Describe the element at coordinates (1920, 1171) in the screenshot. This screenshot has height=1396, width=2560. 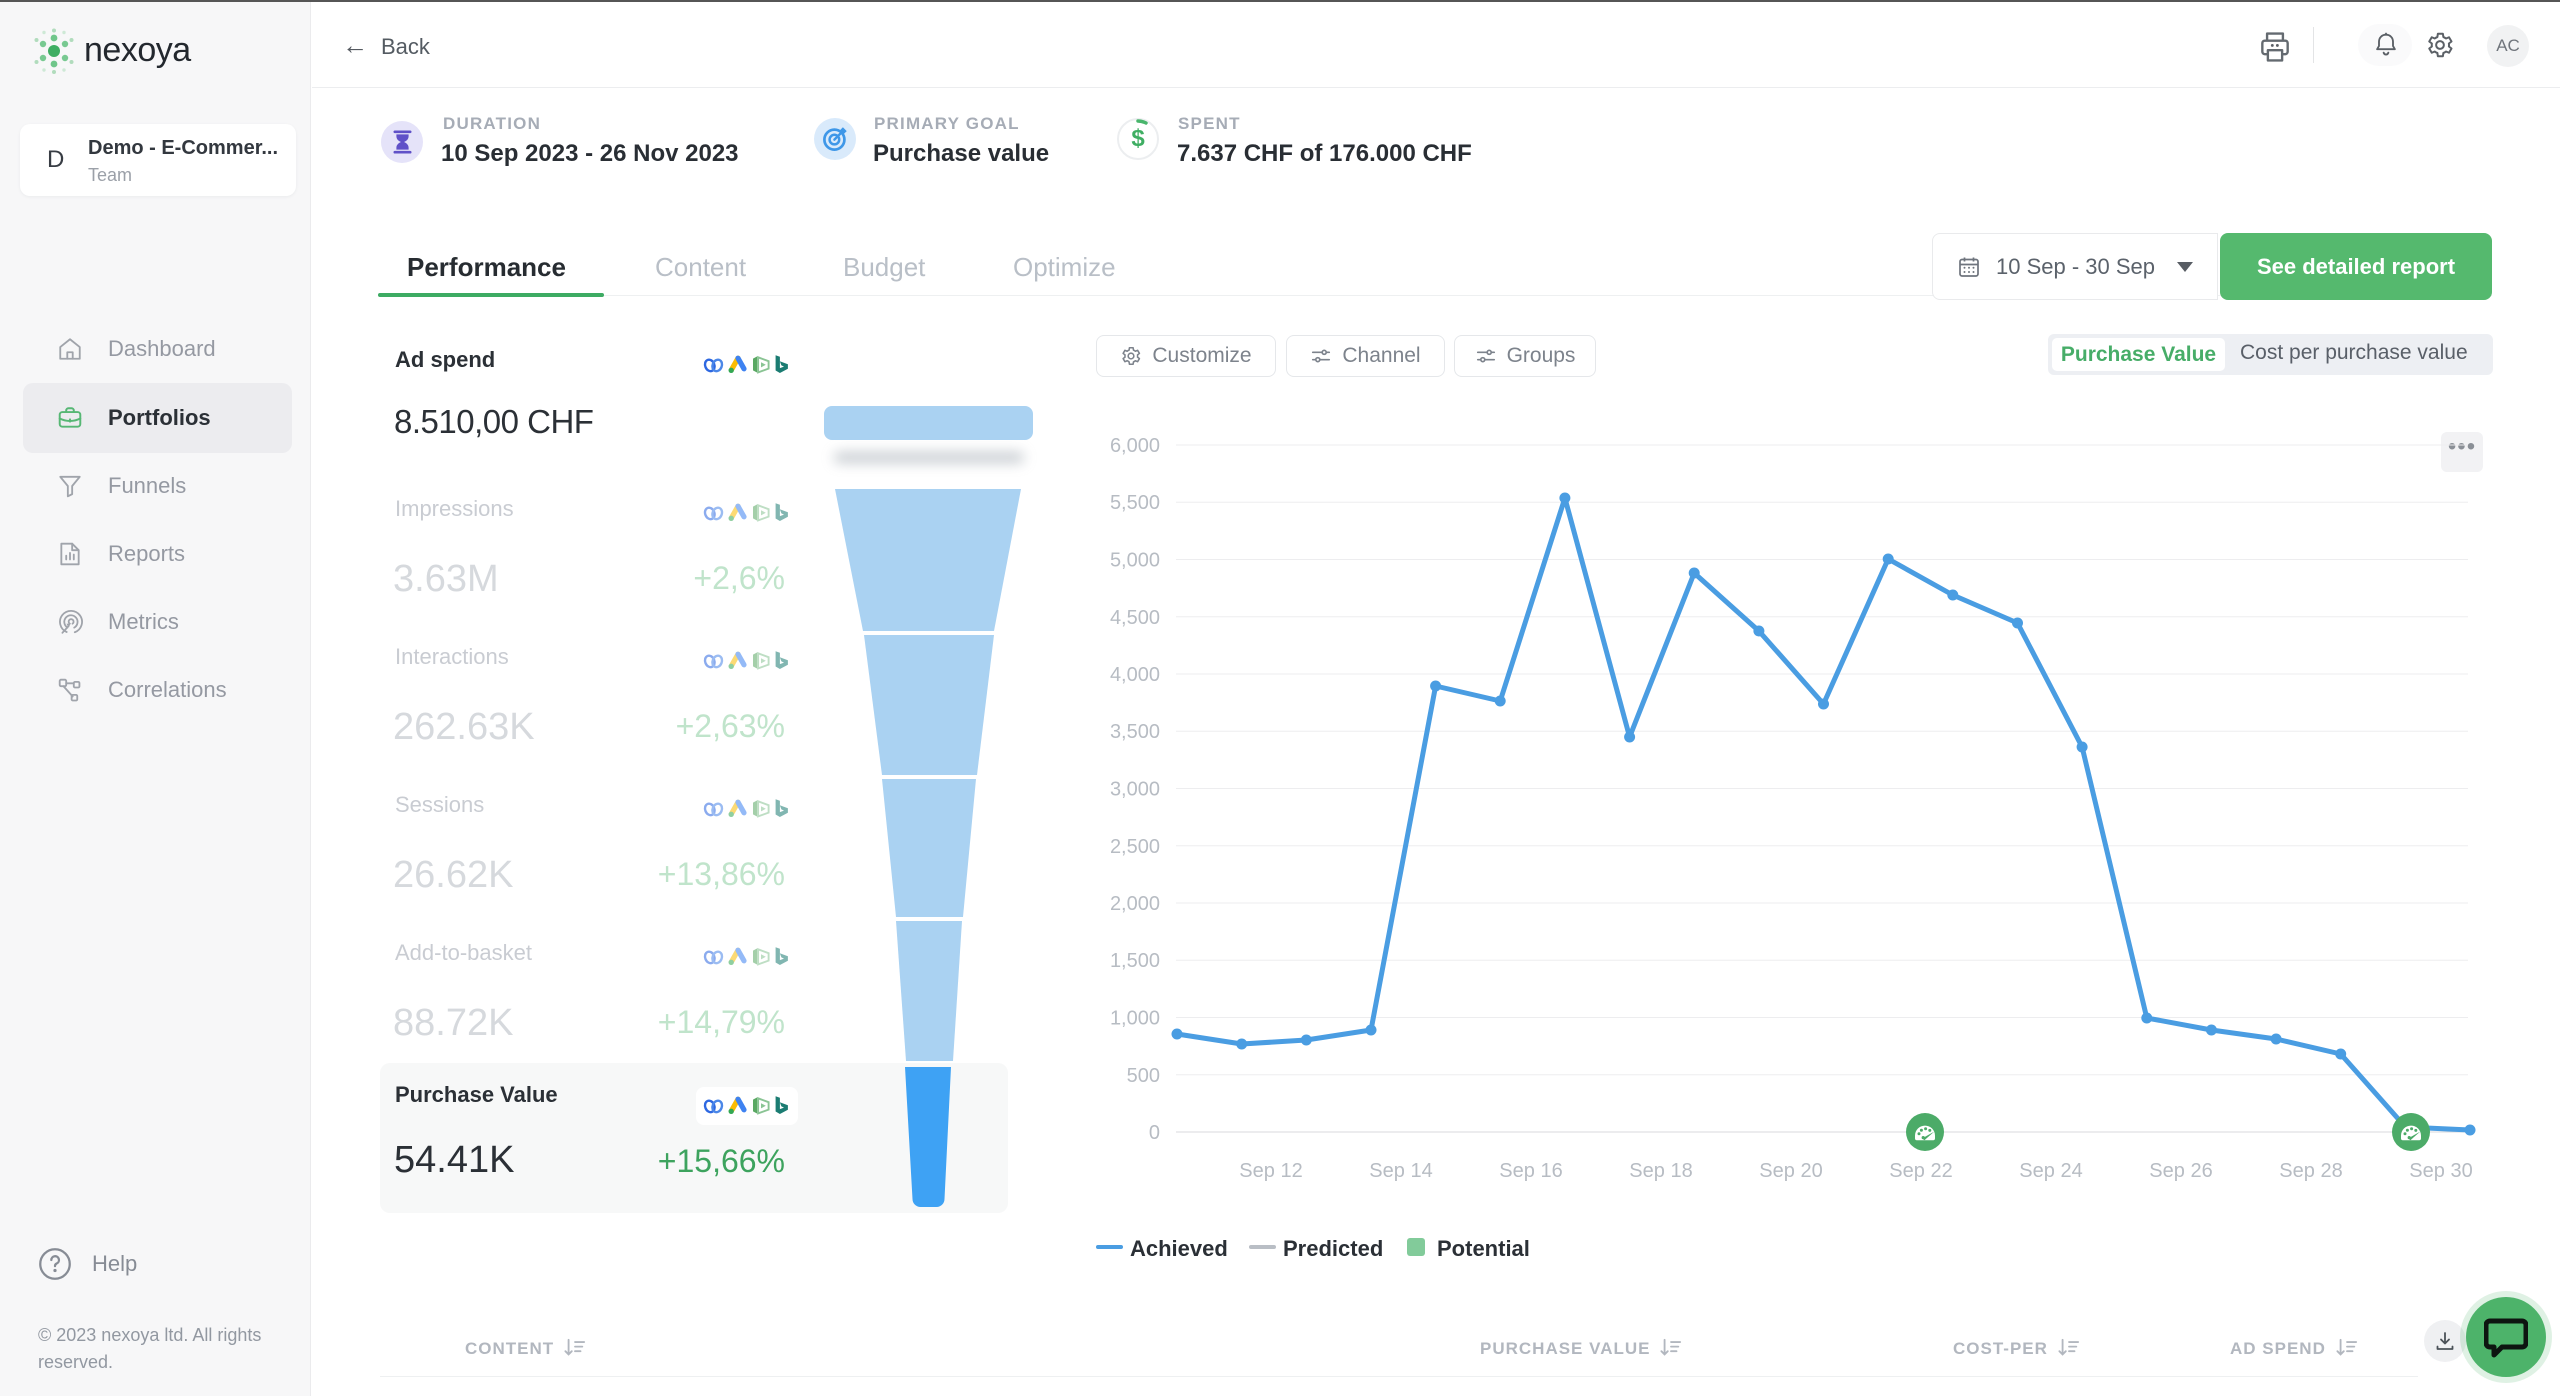
I see `svg-text: Sep 22` at that location.